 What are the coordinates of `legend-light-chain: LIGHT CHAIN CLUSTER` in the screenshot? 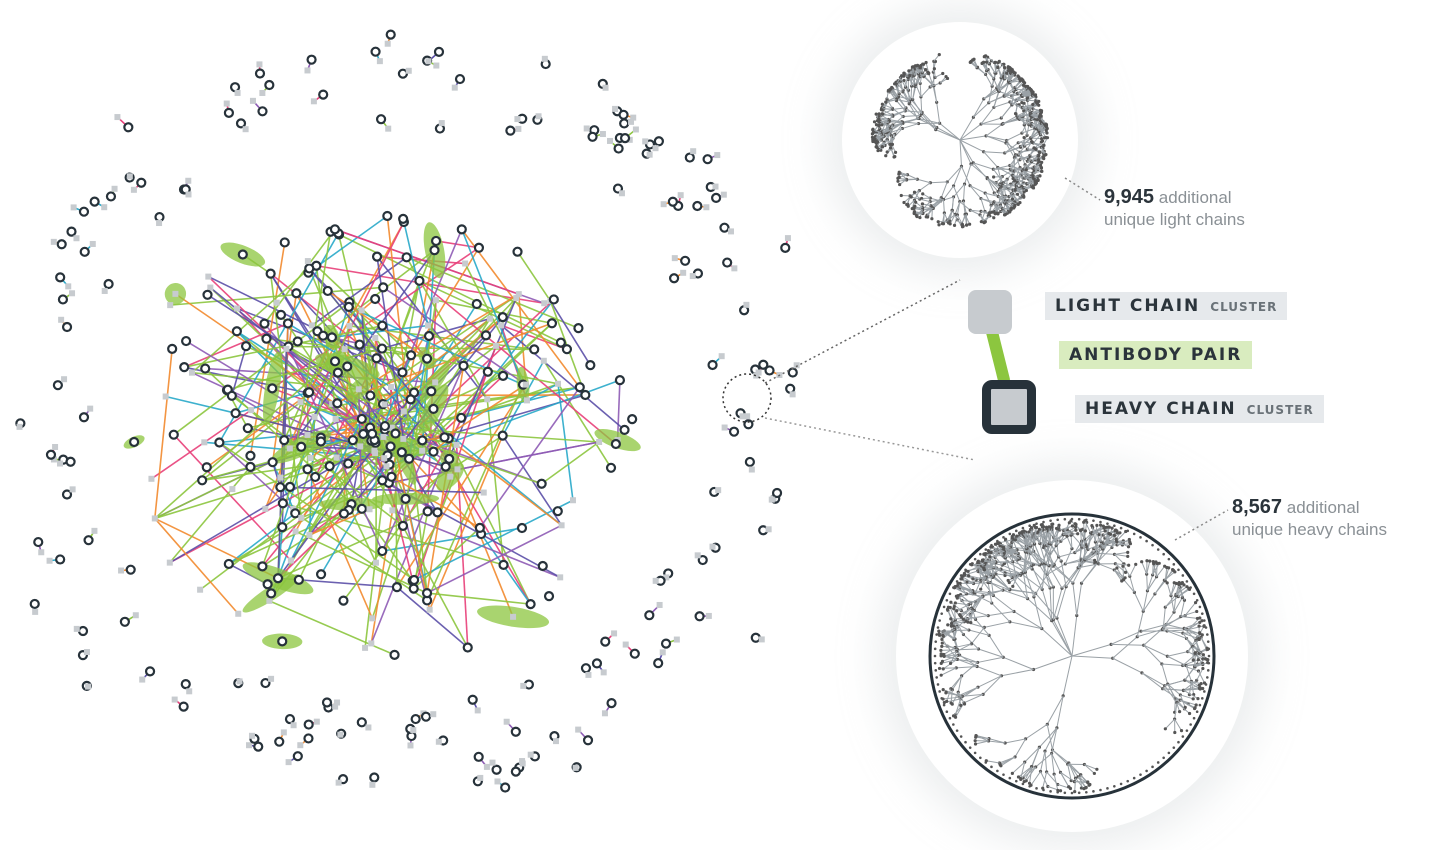 It's located at (1166, 306).